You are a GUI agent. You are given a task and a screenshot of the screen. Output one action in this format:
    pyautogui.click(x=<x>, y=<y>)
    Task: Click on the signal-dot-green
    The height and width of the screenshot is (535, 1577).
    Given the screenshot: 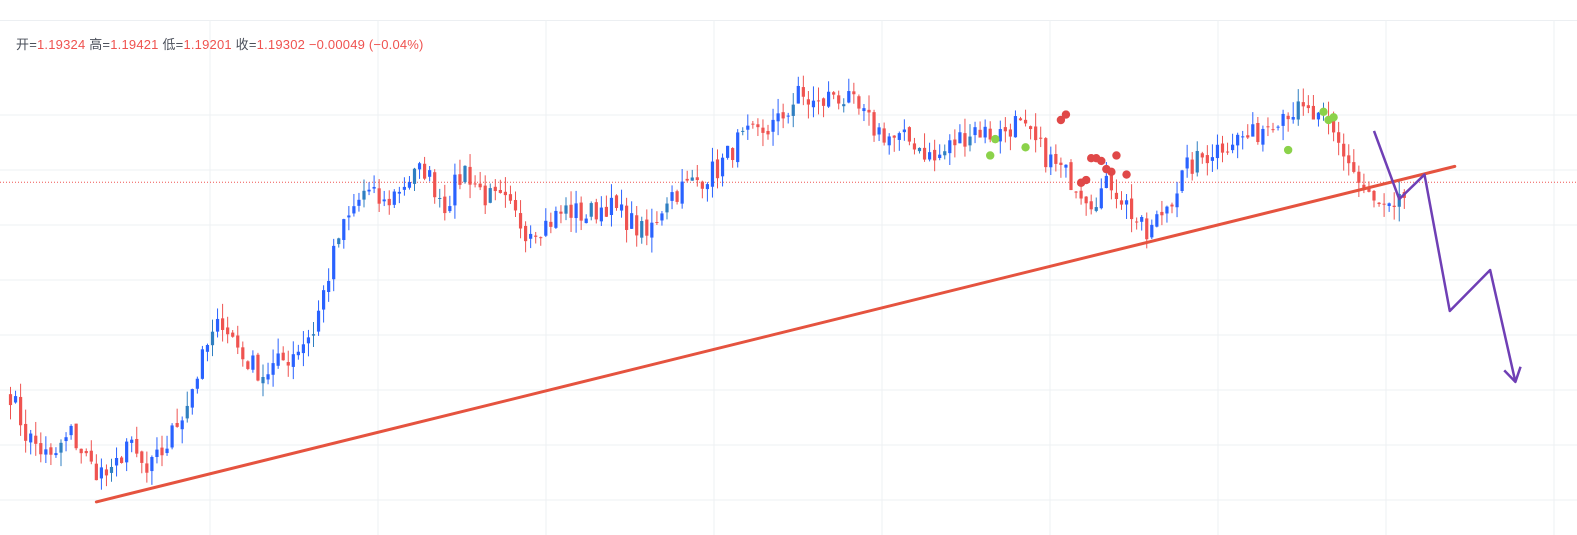 What is the action you would take?
    pyautogui.click(x=1333, y=117)
    